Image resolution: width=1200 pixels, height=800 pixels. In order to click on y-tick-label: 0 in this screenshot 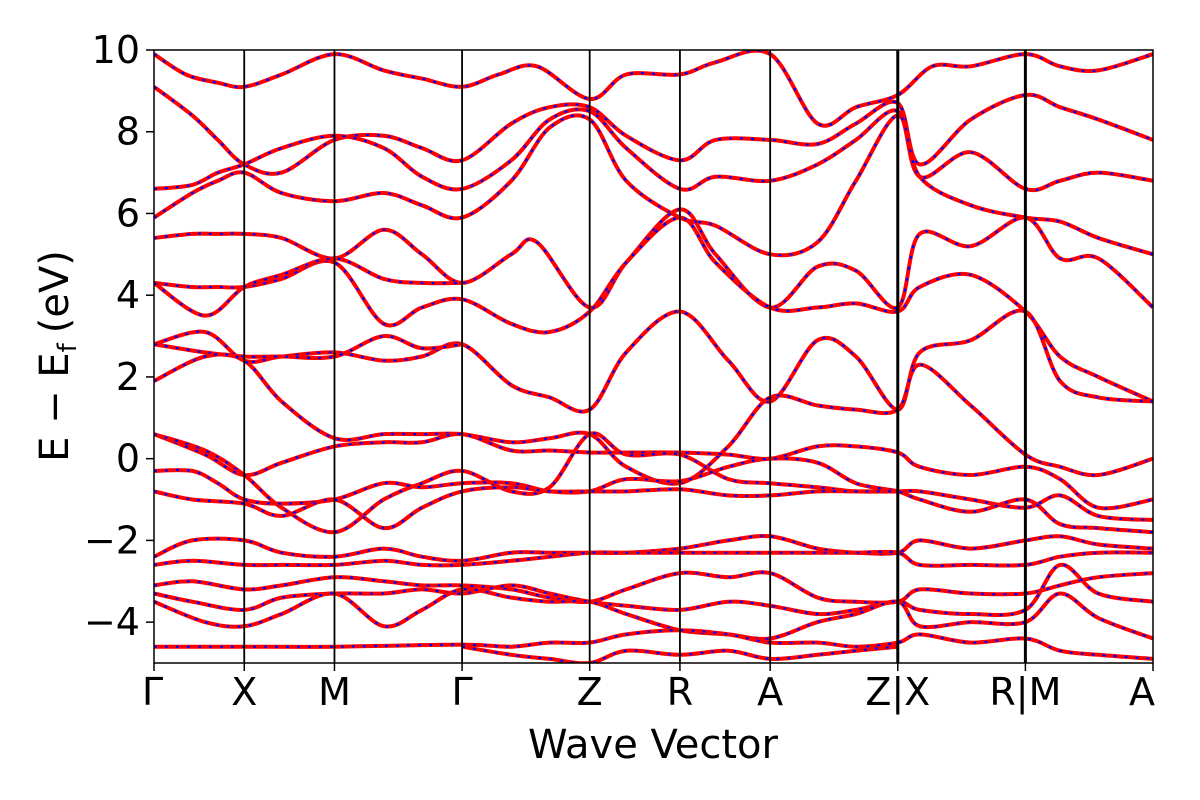, I will do `click(128, 459)`.